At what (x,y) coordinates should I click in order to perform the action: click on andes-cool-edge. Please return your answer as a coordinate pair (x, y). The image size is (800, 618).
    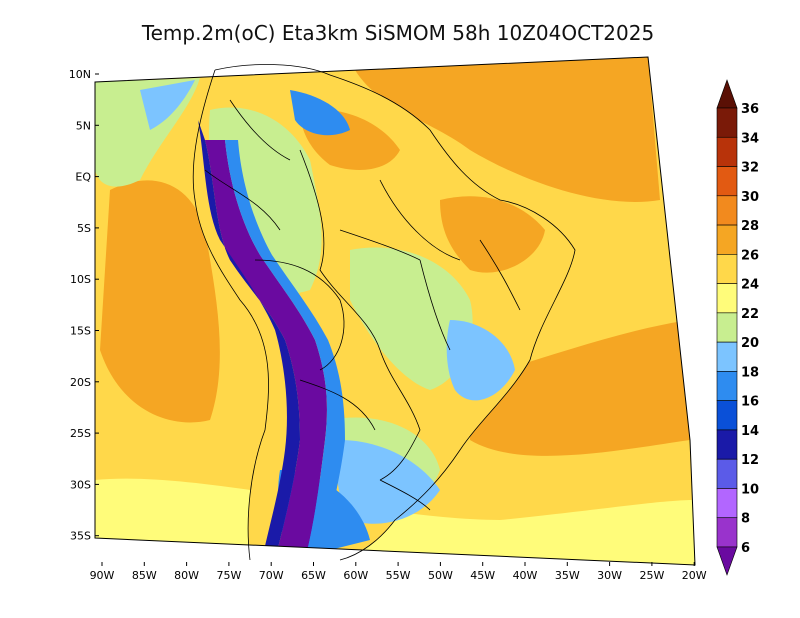
    Looking at the image, I should click on (249, 340).